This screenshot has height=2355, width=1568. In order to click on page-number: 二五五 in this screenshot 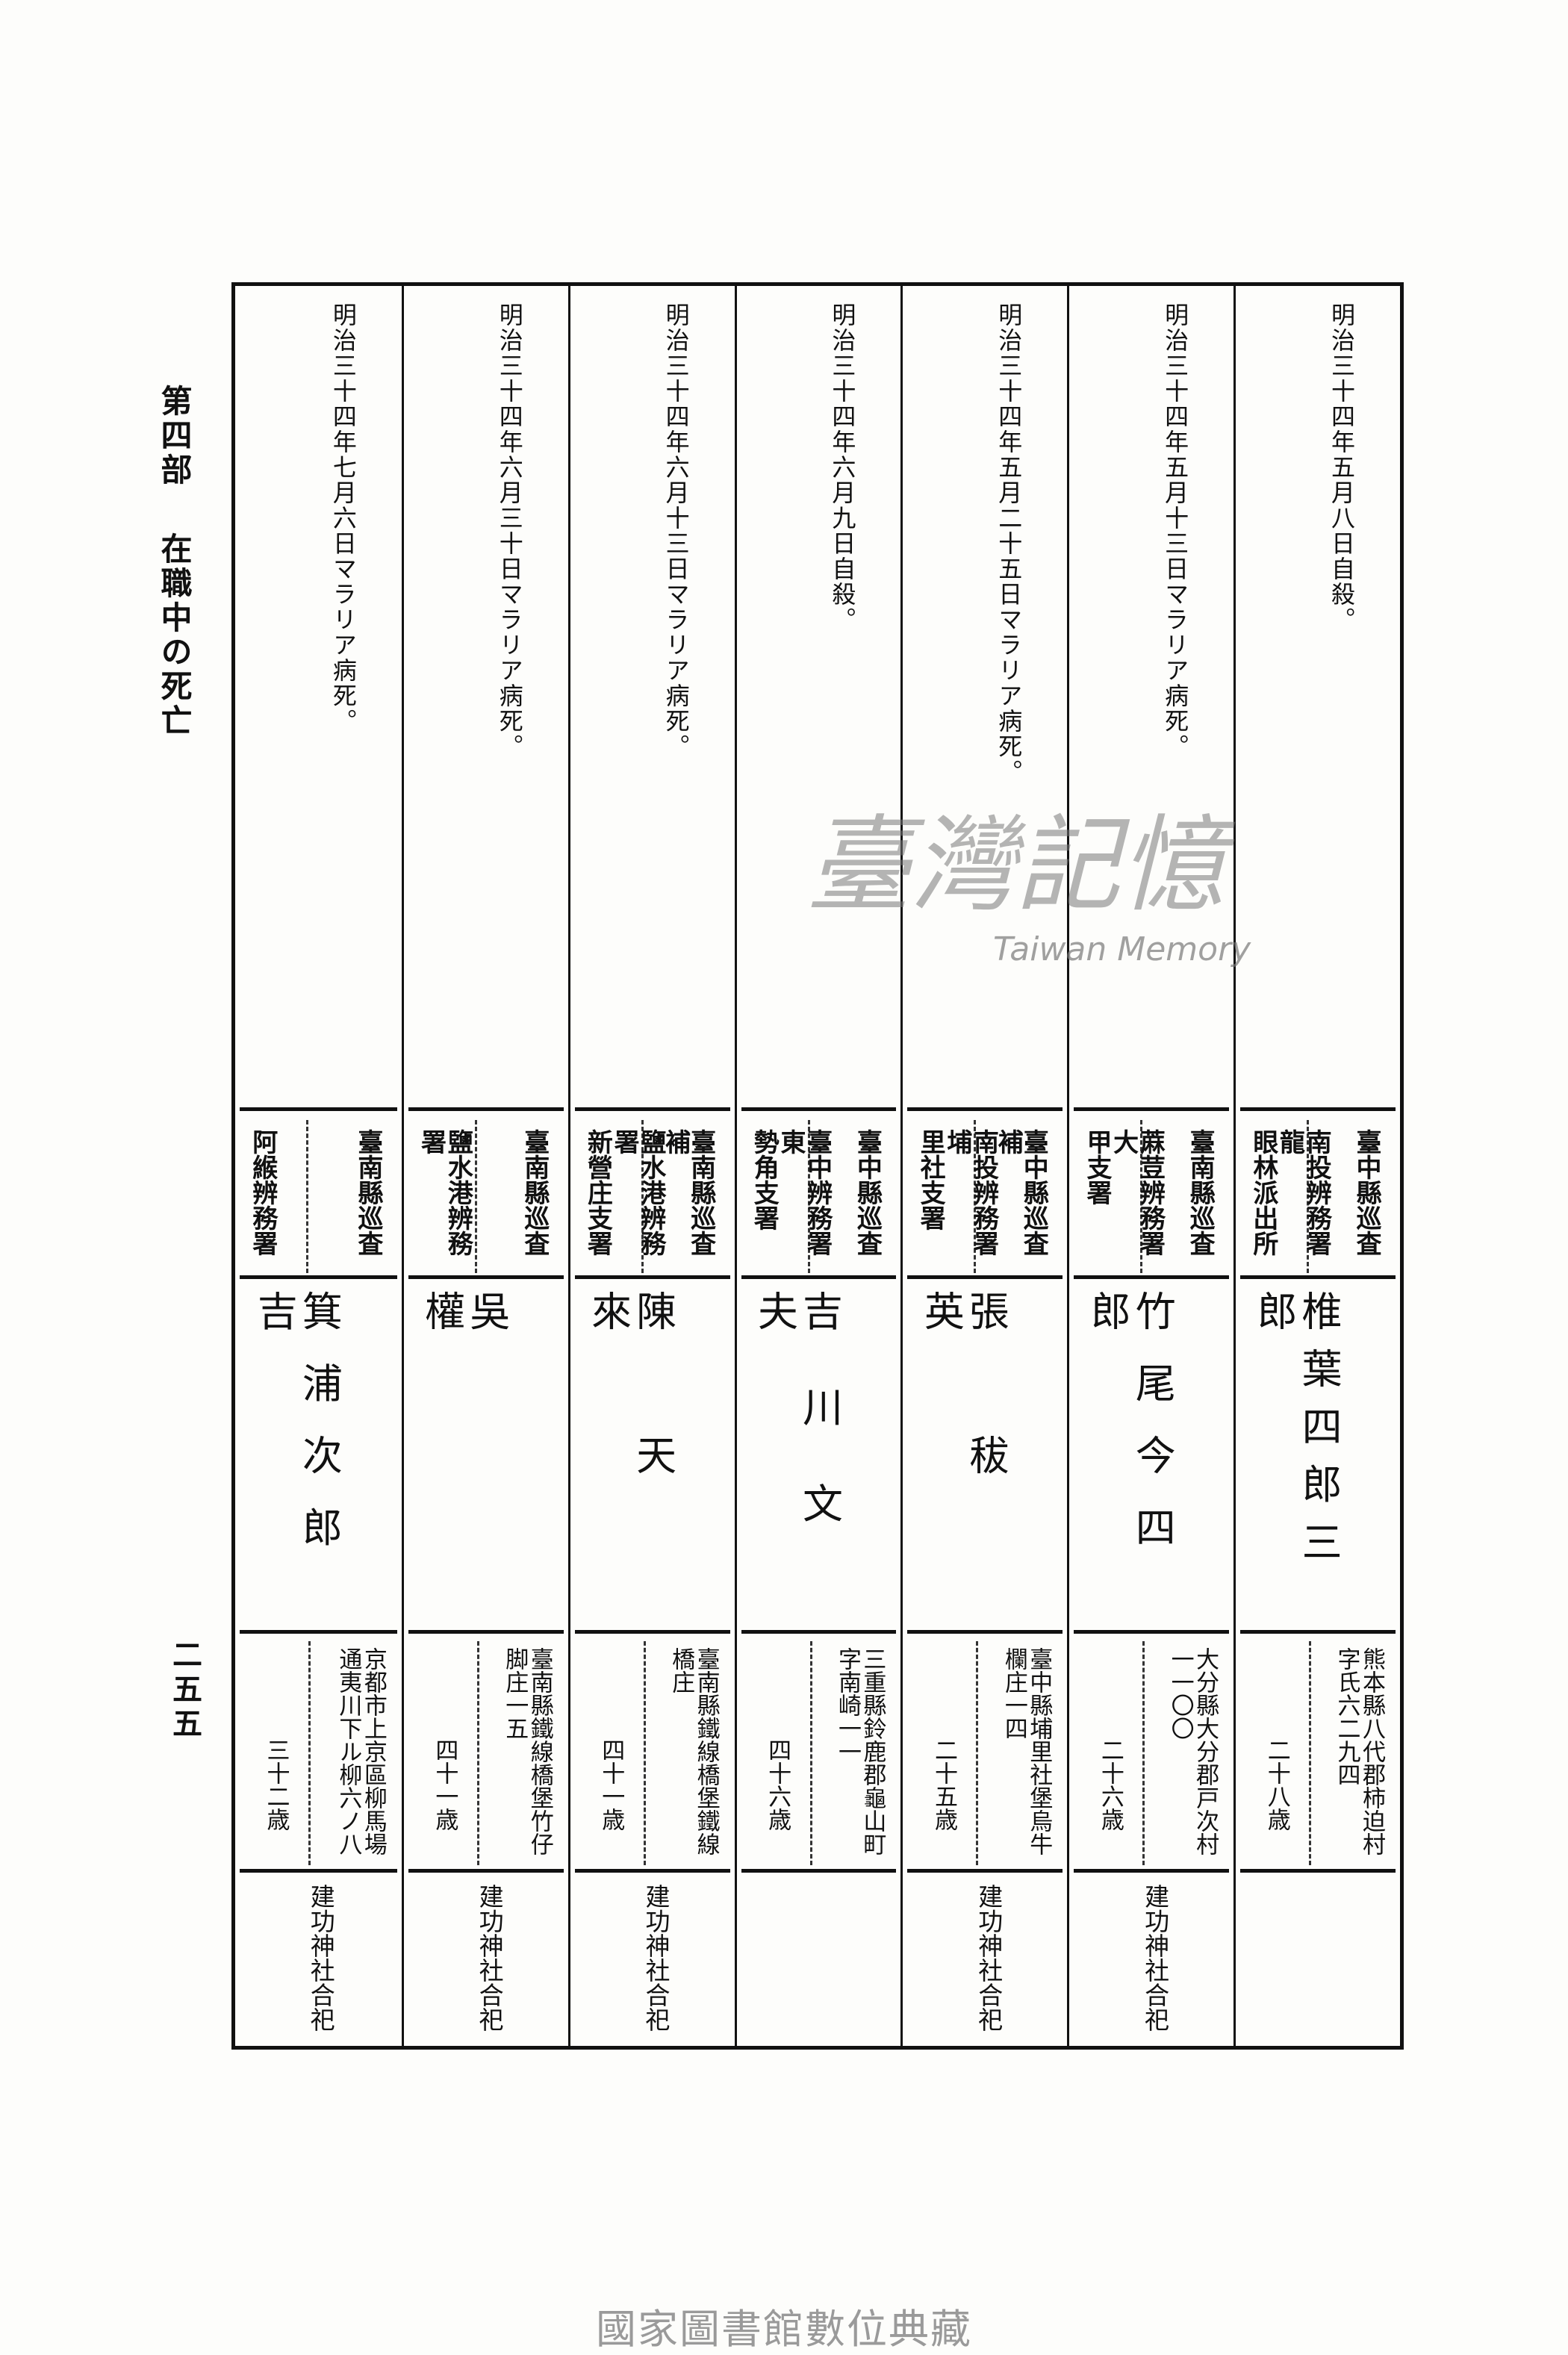, I will do `click(184, 1690)`.